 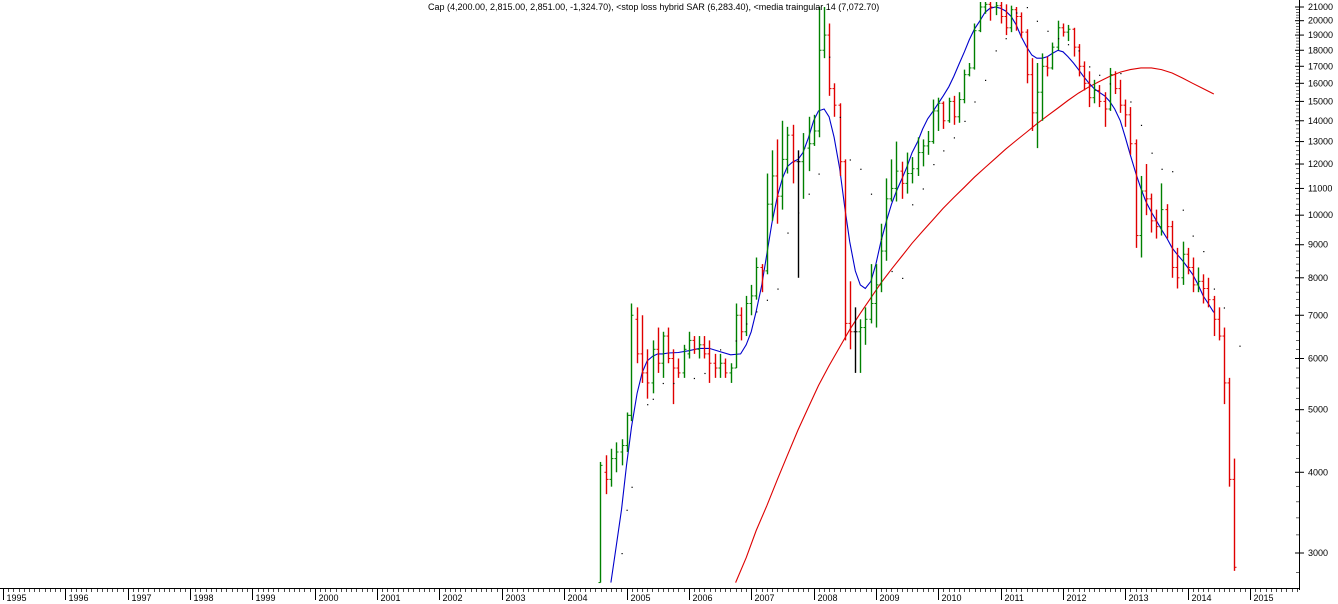 I want to click on x-tick-label: 2012, so click(x=1077, y=598).